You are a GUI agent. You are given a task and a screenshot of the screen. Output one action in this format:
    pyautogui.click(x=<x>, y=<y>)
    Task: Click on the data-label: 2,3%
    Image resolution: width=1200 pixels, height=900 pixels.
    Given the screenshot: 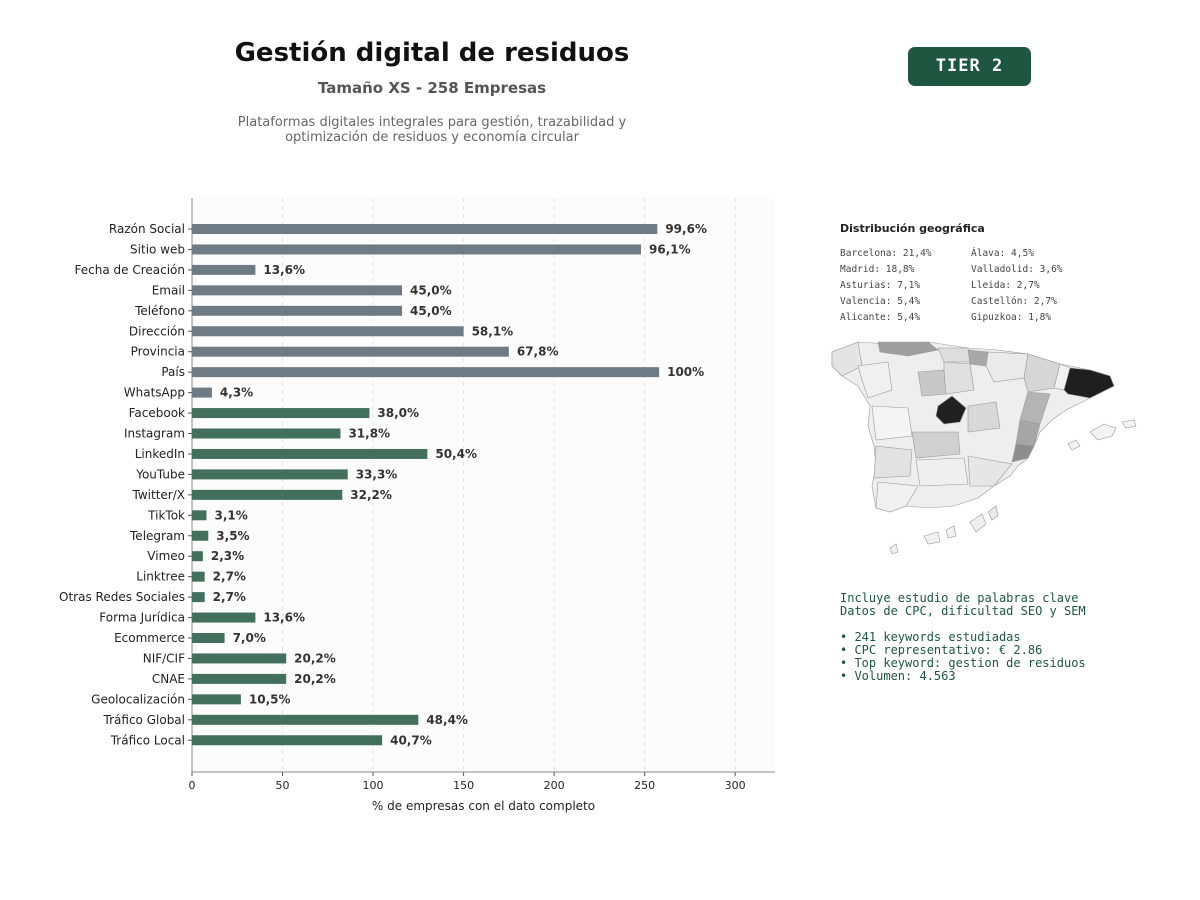 What is the action you would take?
    pyautogui.click(x=227, y=556)
    